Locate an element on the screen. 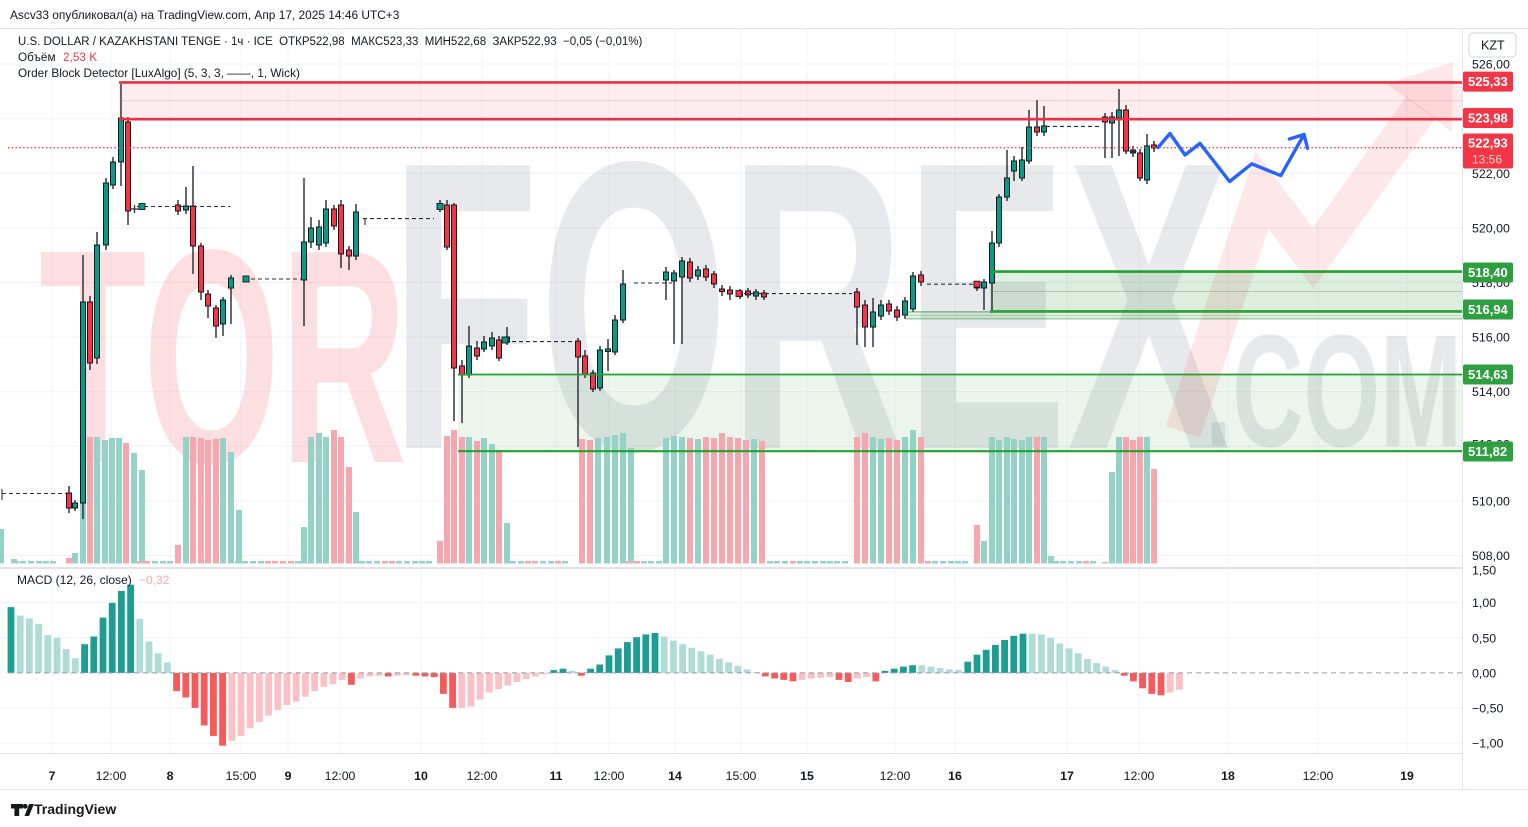 This screenshot has height=827, width=1528. svg-text: 17 is located at coordinates (1067, 776).